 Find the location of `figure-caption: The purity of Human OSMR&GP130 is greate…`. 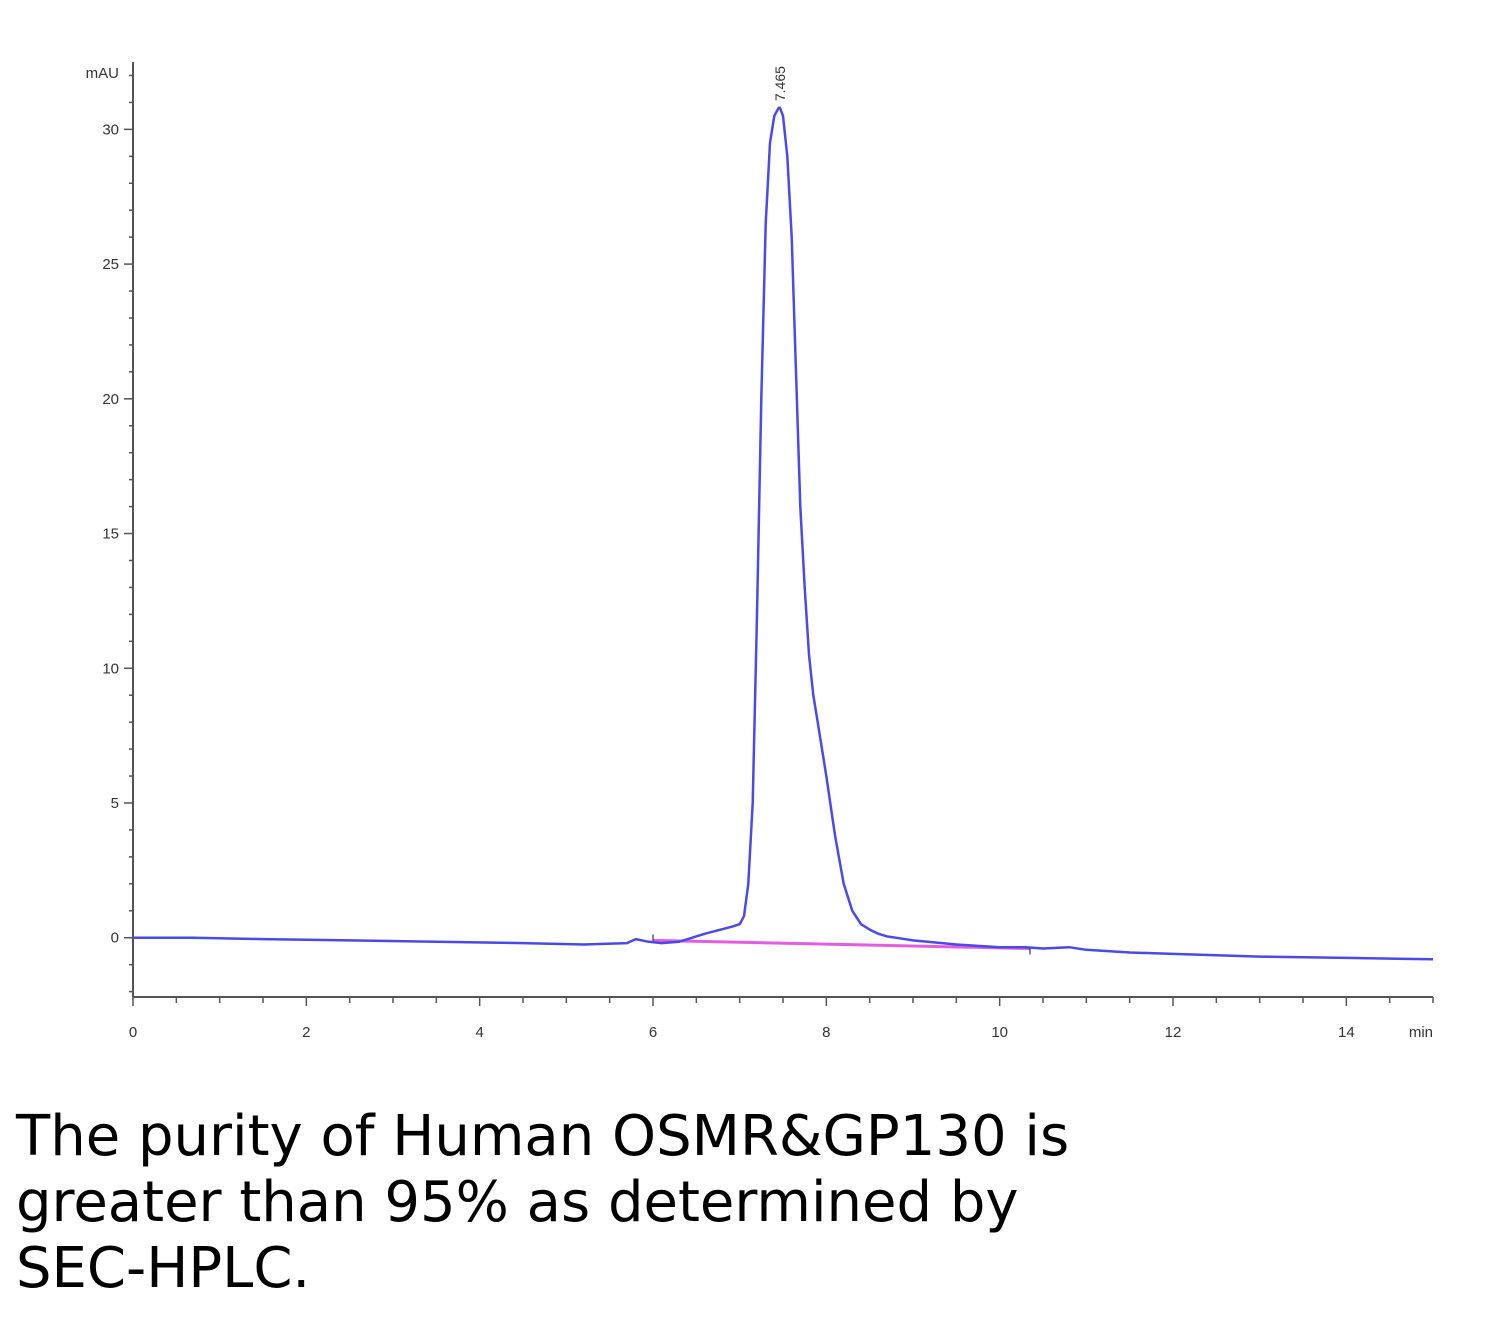

figure-caption: The purity of Human OSMR&GP130 is greate… is located at coordinates (543, 1202).